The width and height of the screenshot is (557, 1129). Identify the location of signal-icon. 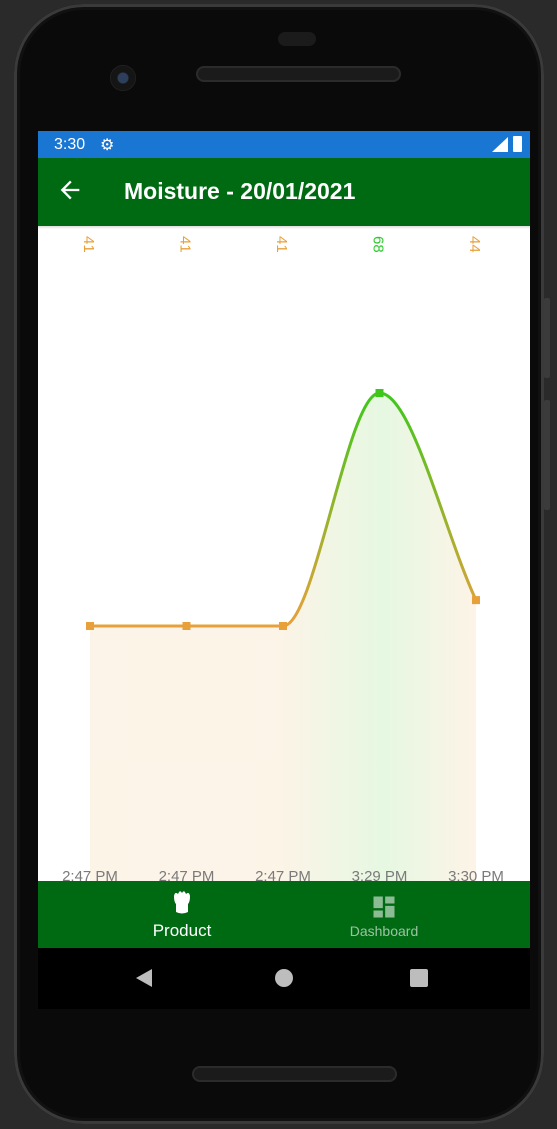
(500, 144).